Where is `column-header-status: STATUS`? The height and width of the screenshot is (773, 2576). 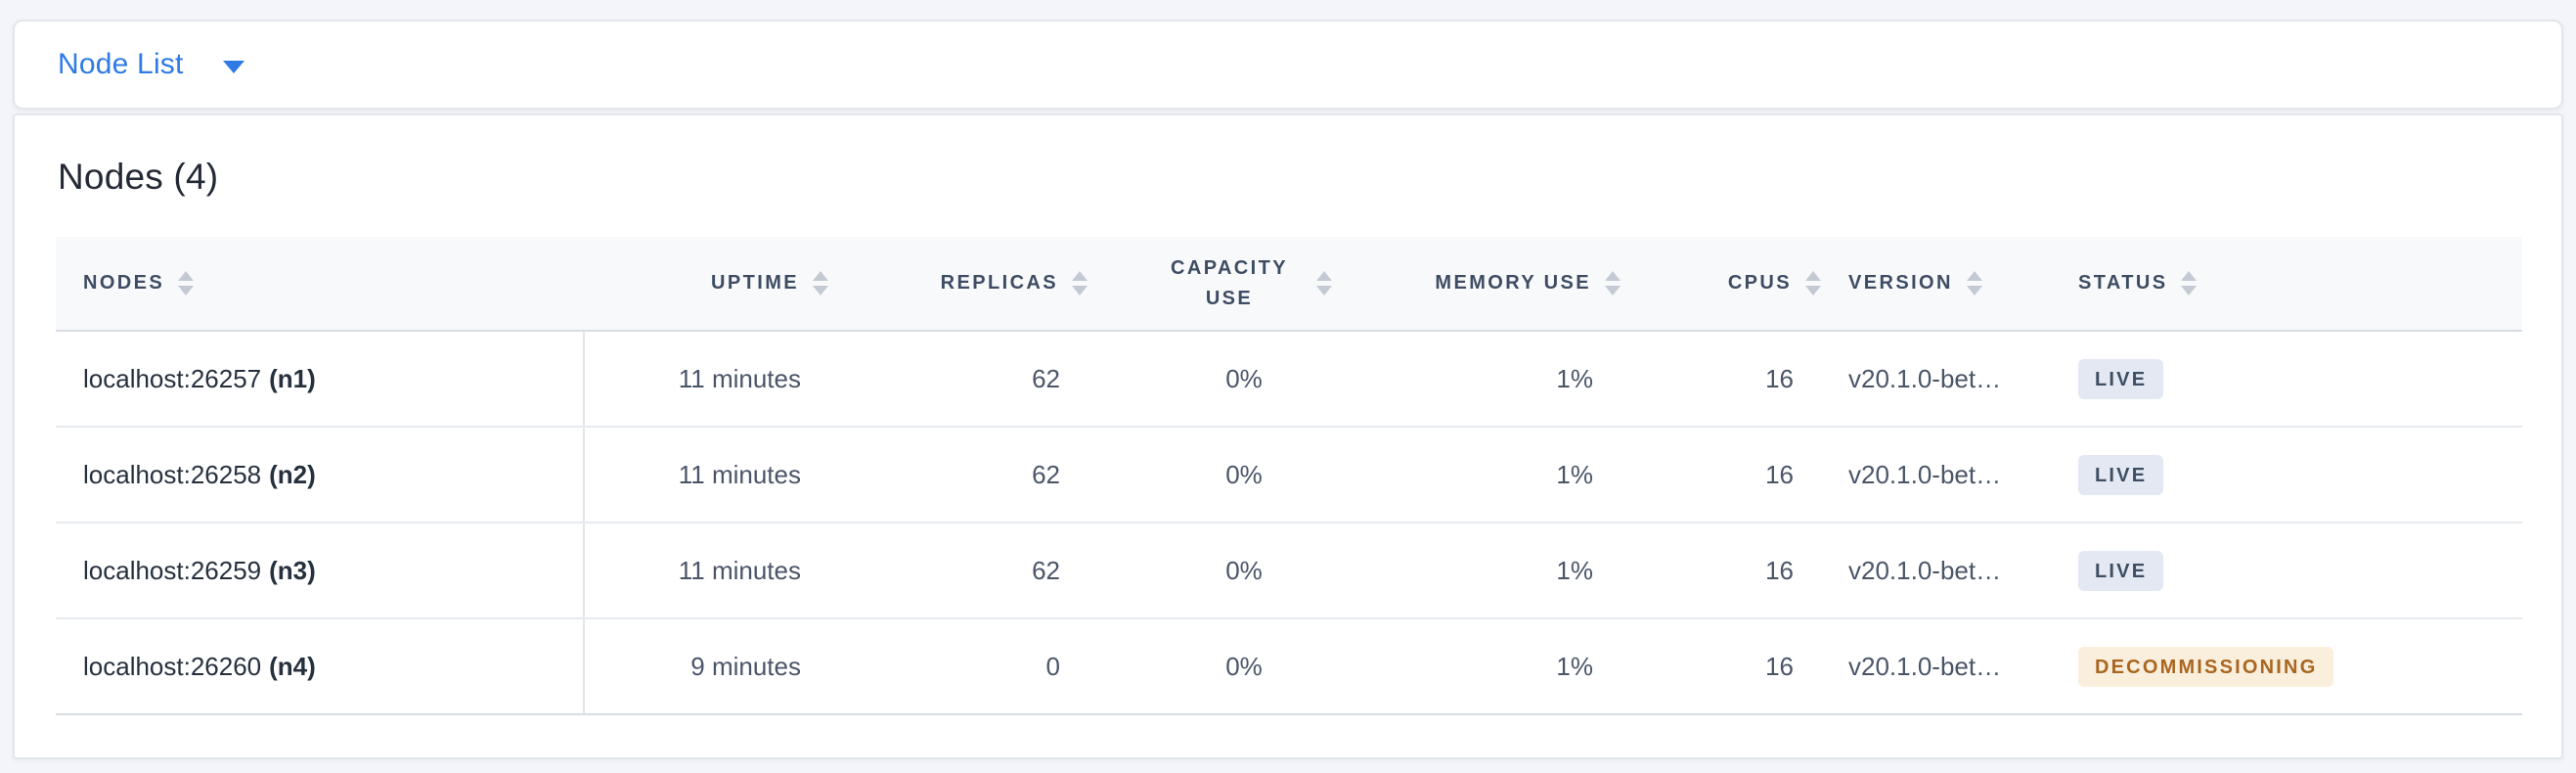
column-header-status: STATUS is located at coordinates (2286, 285).